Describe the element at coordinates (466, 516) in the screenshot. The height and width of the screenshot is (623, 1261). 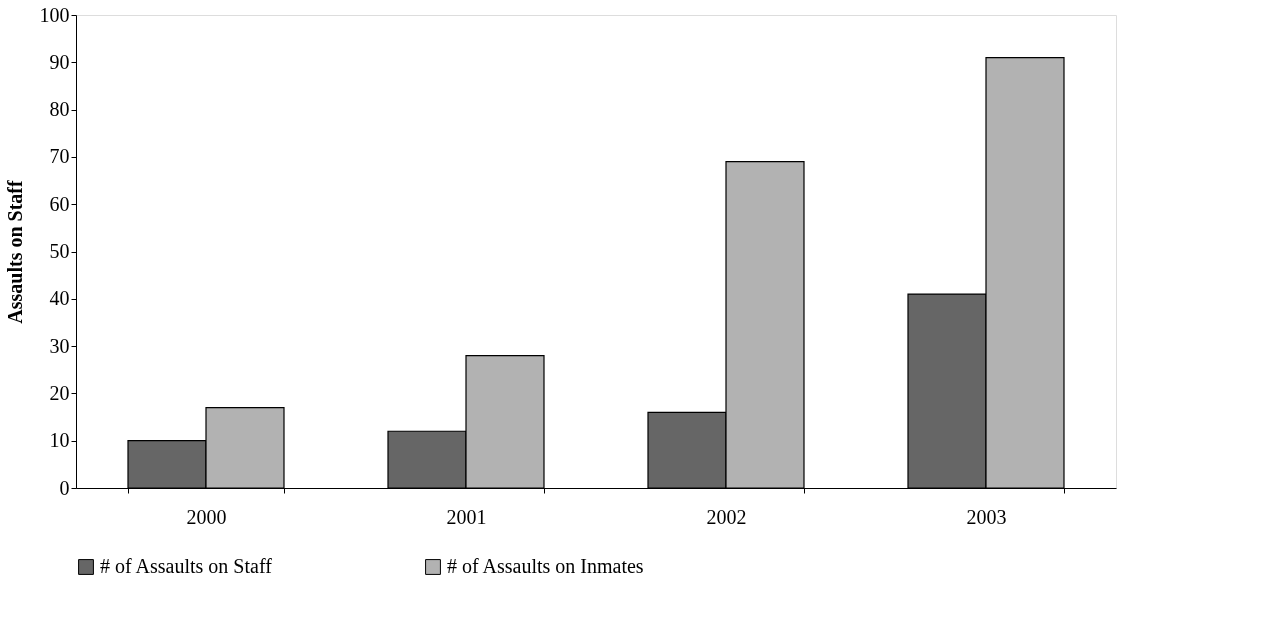
I see `x-tick-label: 2001` at that location.